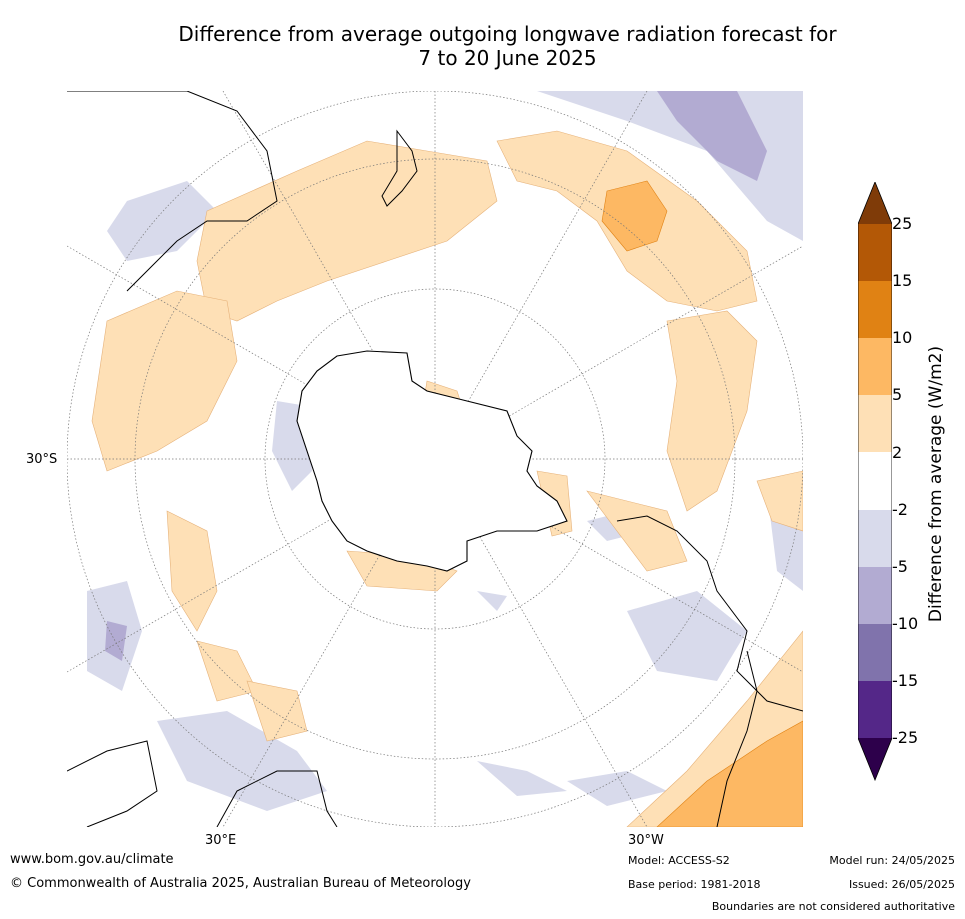  I want to click on colorbar-tick: -10, so click(905, 623).